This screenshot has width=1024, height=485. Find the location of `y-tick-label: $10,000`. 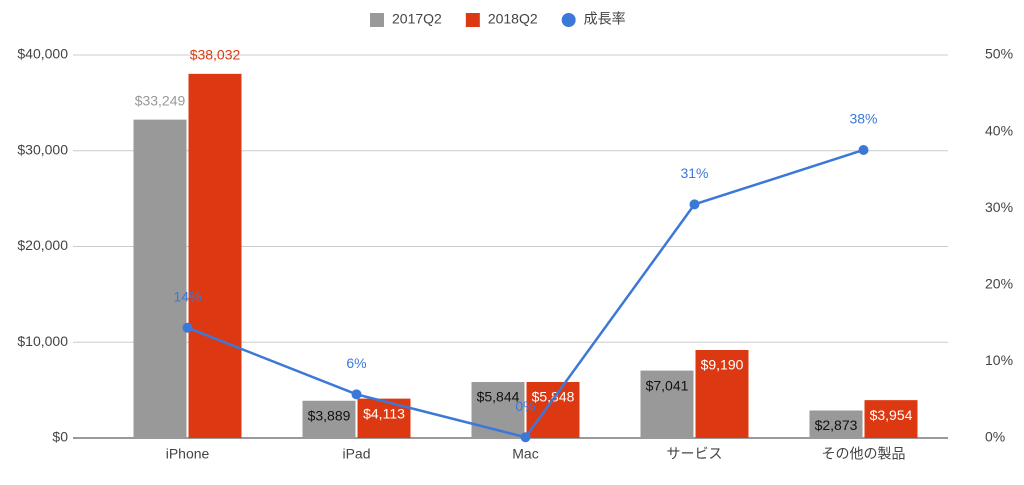

y-tick-label: $10,000 is located at coordinates (42, 341).